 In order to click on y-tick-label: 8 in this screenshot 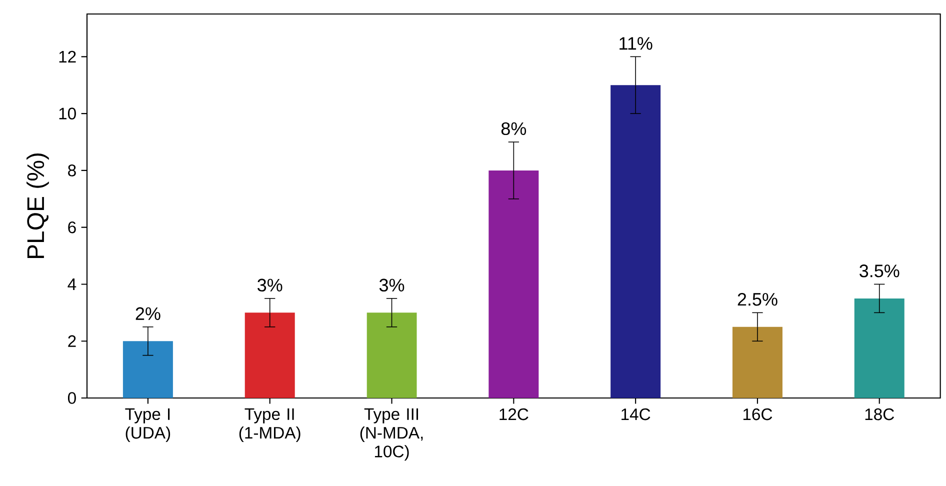, I will do `click(72, 170)`.